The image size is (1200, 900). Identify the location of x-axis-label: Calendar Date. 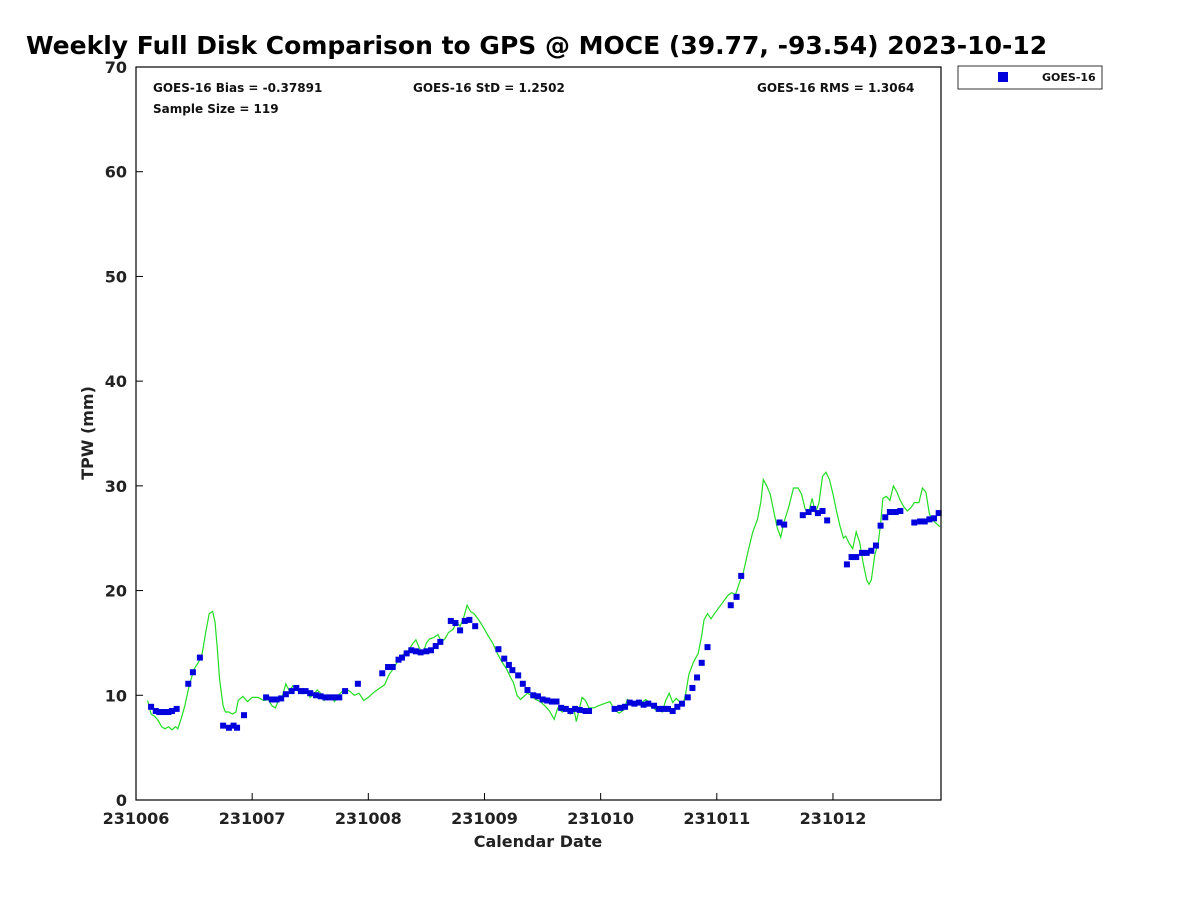
(538, 841).